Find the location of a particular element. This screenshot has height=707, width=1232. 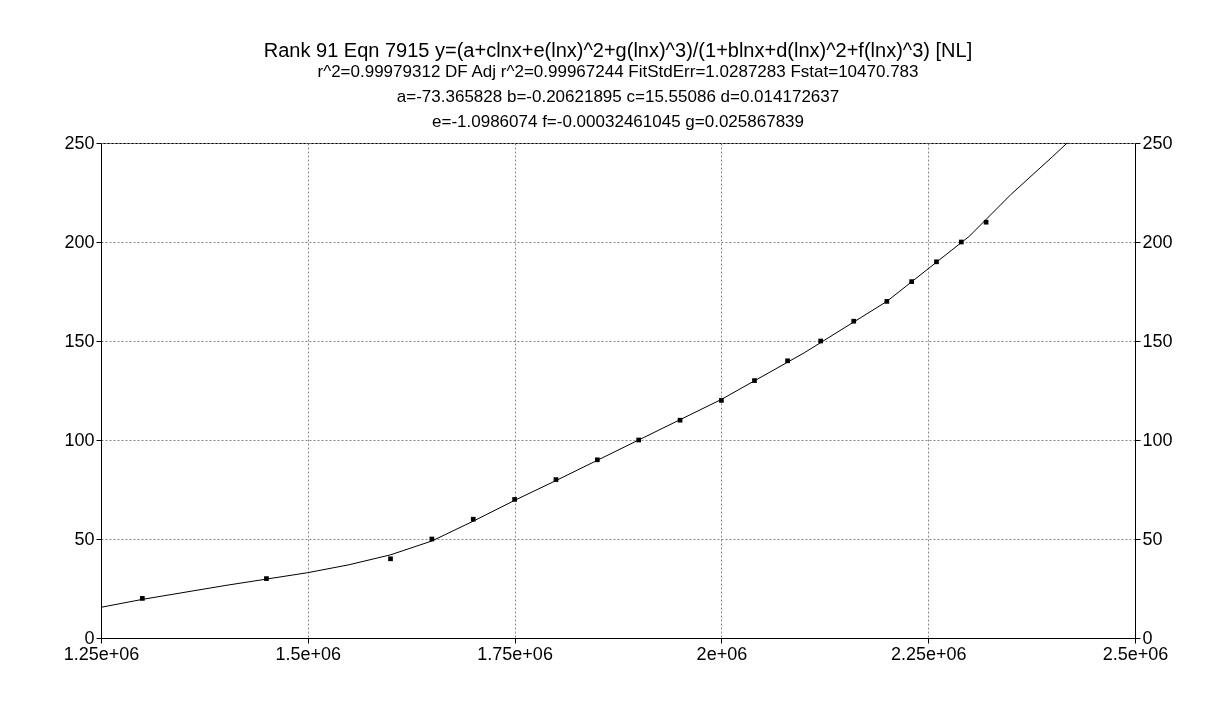

y2-tick-label: 200 is located at coordinates (1157, 241).